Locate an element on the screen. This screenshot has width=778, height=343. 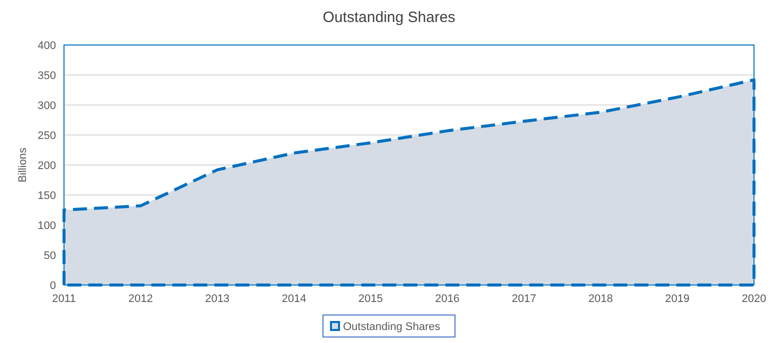
x-tick-label: 2019 is located at coordinates (677, 299).